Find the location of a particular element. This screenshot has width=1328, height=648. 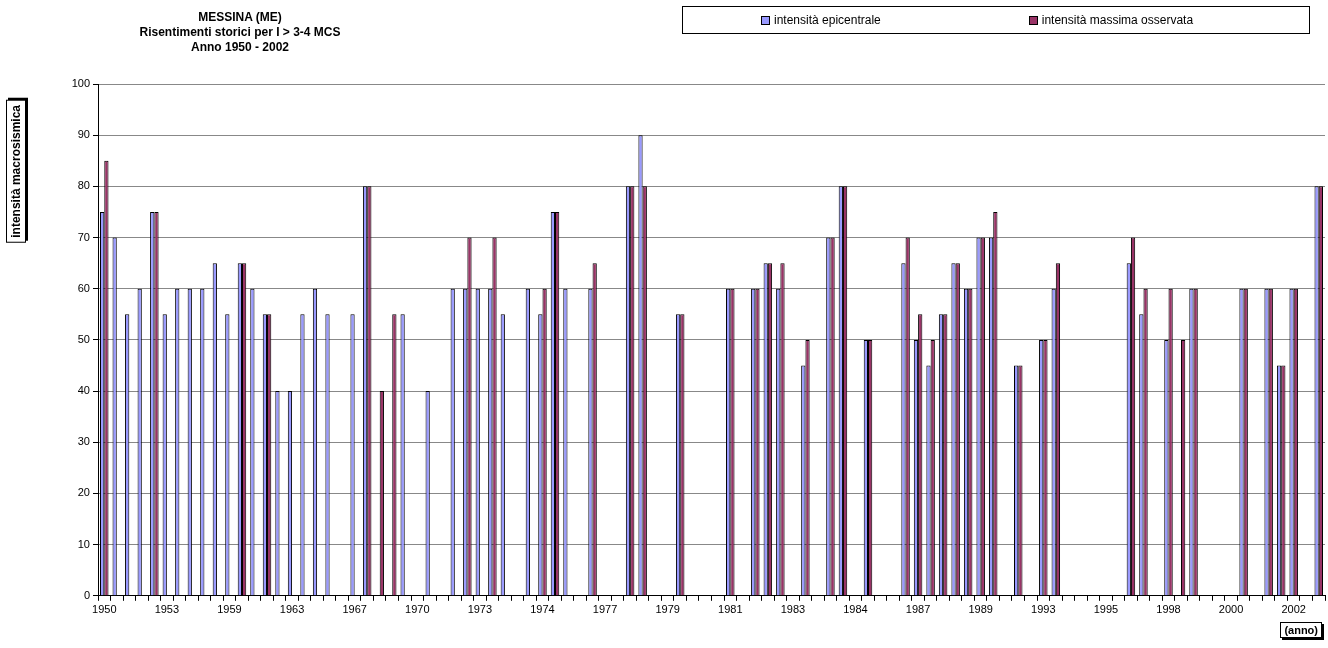

x-tick-label: 1967 is located at coordinates (354, 609).